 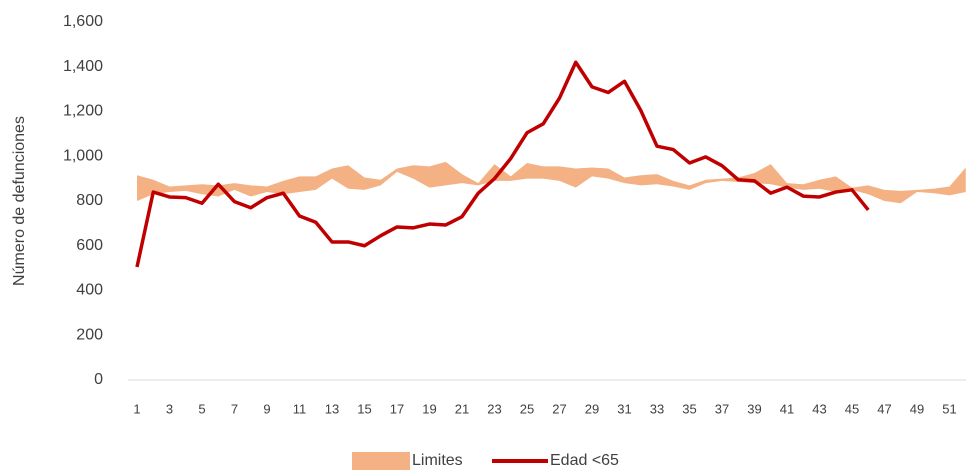 What do you see at coordinates (559, 408) in the screenshot?
I see `x-tick-label: 27` at bounding box center [559, 408].